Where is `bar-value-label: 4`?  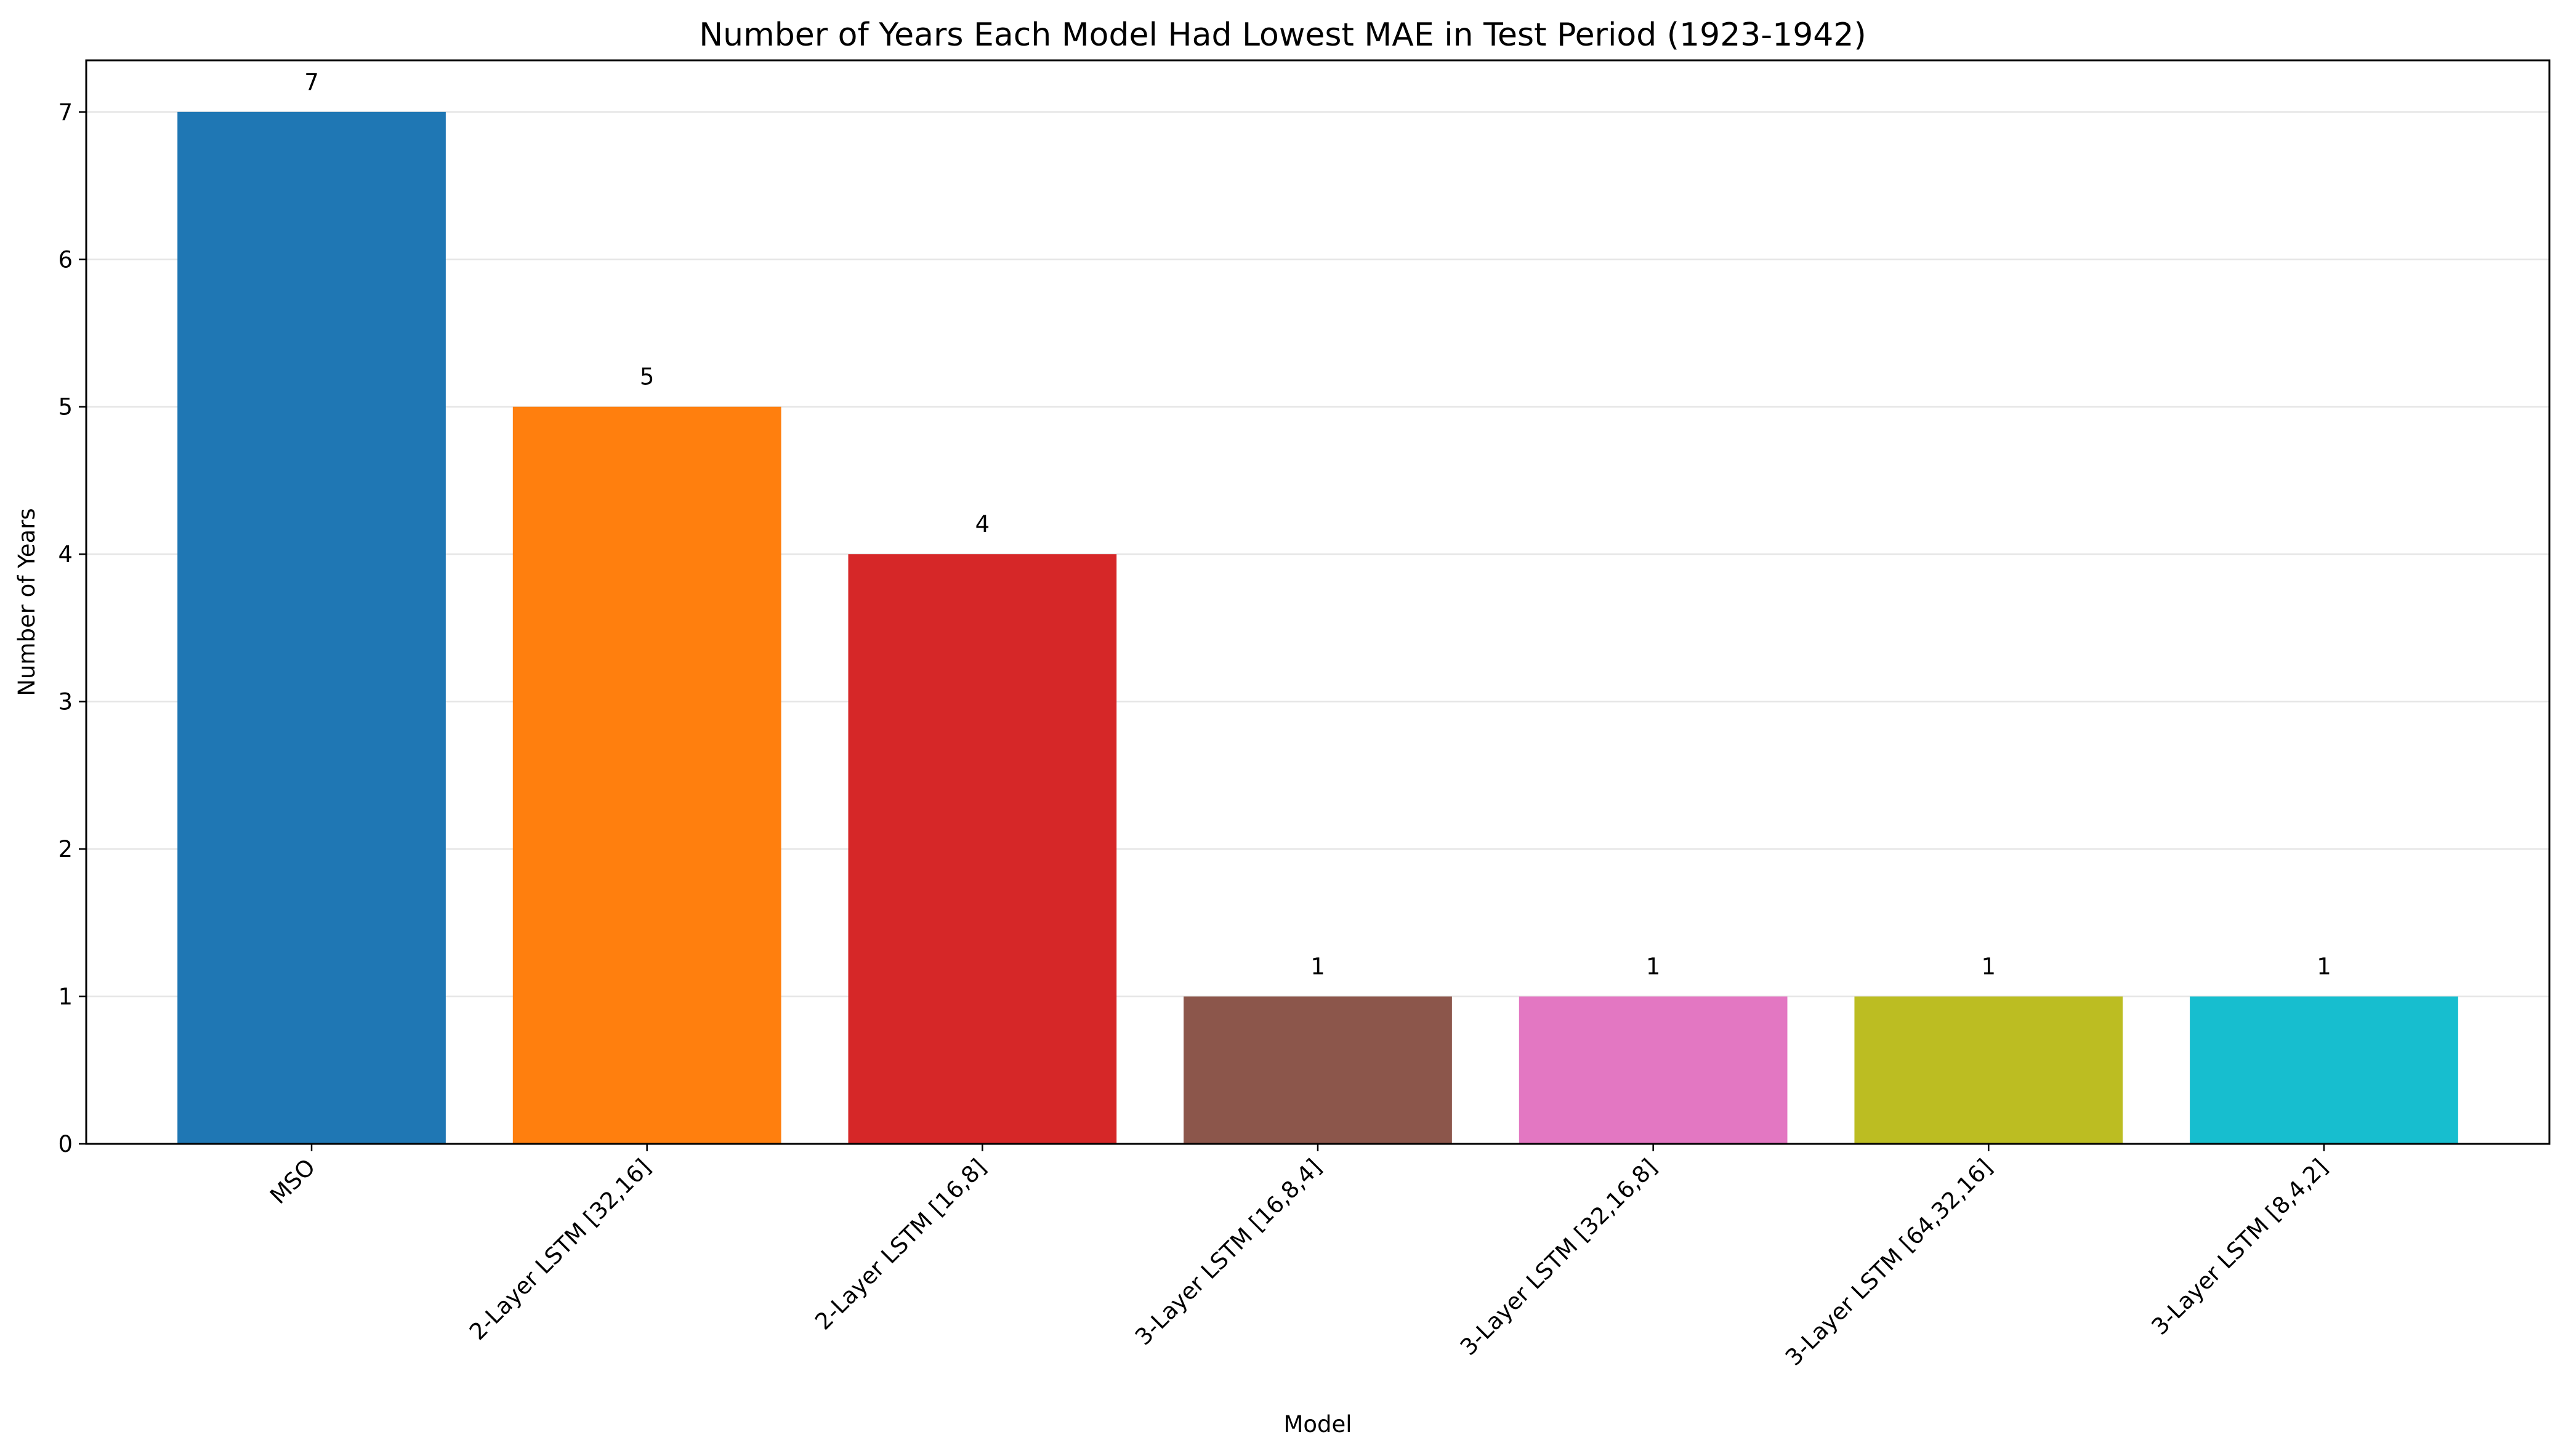
bar-value-label: 4 is located at coordinates (982, 524).